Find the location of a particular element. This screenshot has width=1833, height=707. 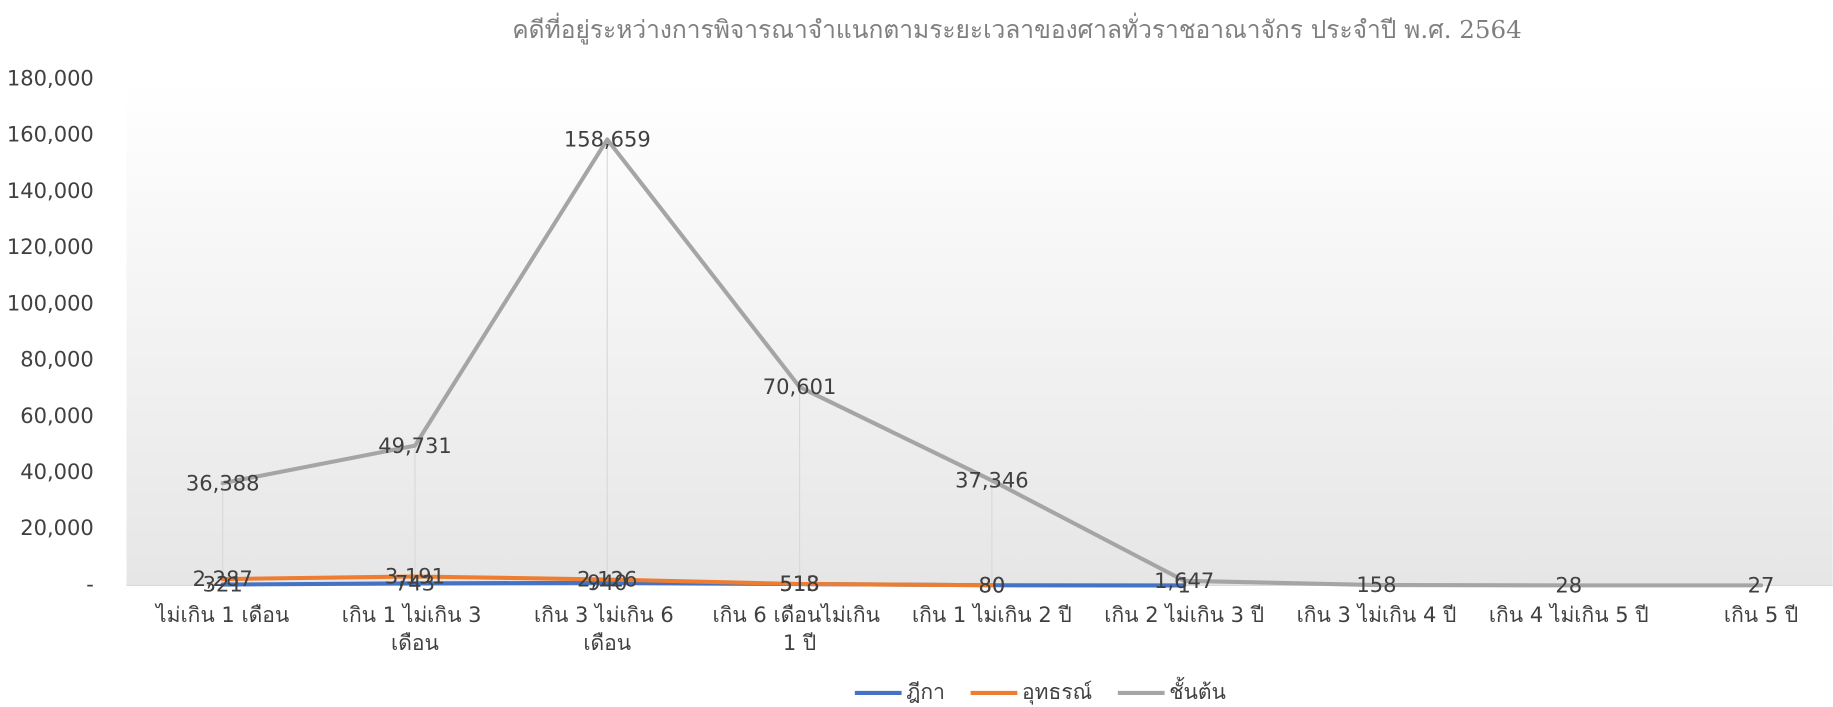

legend-label: ชั้นต้น is located at coordinates (1197, 690).